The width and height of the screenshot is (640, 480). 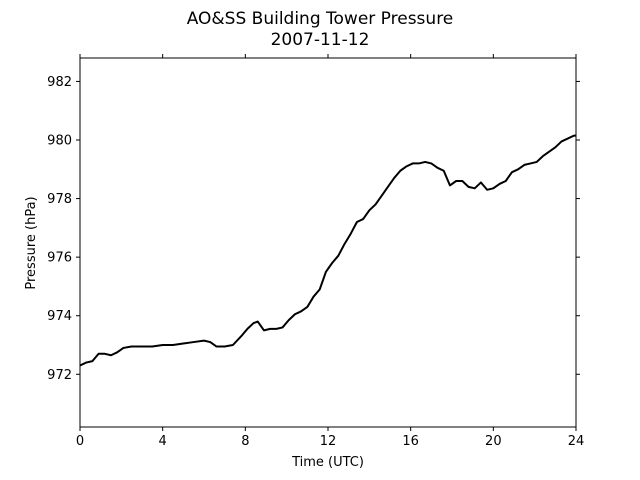 I want to click on x-tick-label: 4, so click(x=163, y=441).